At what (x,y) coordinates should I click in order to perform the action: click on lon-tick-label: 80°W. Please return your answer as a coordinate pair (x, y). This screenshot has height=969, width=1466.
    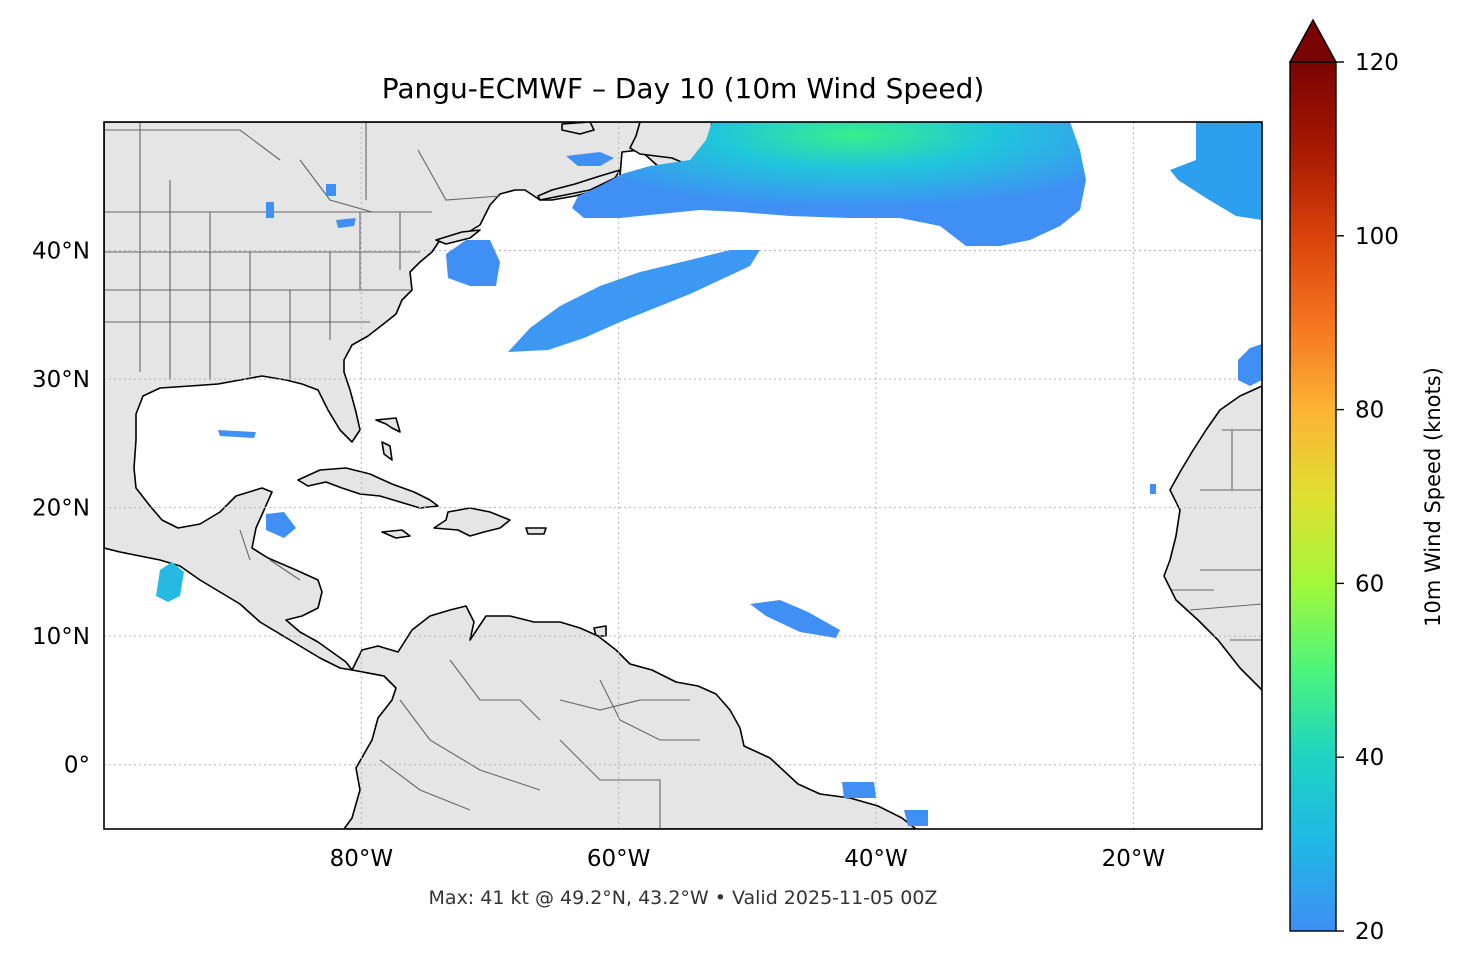
    Looking at the image, I should click on (362, 859).